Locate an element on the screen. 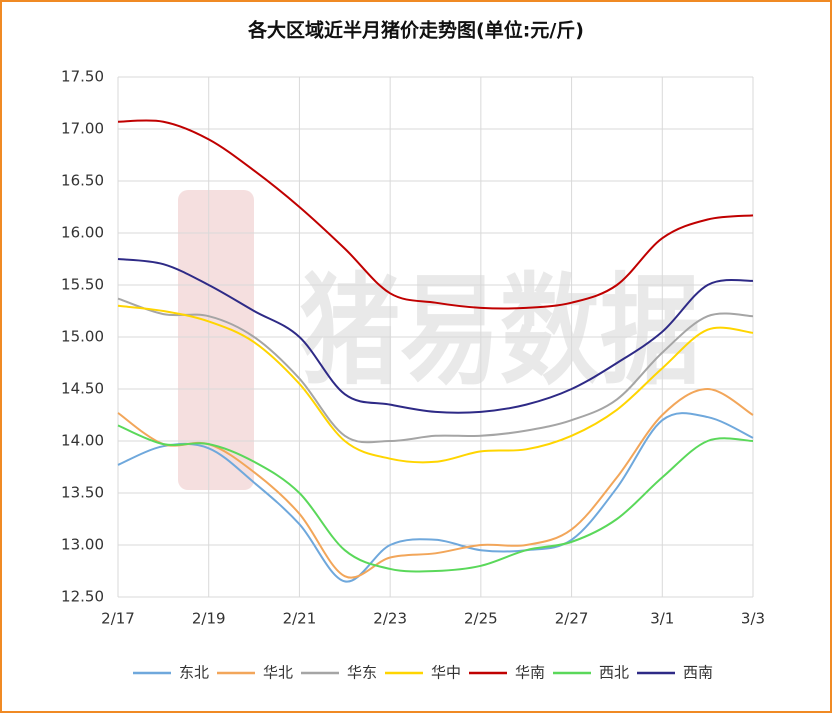  watermark: 猪易数据 is located at coordinates (500, 332).